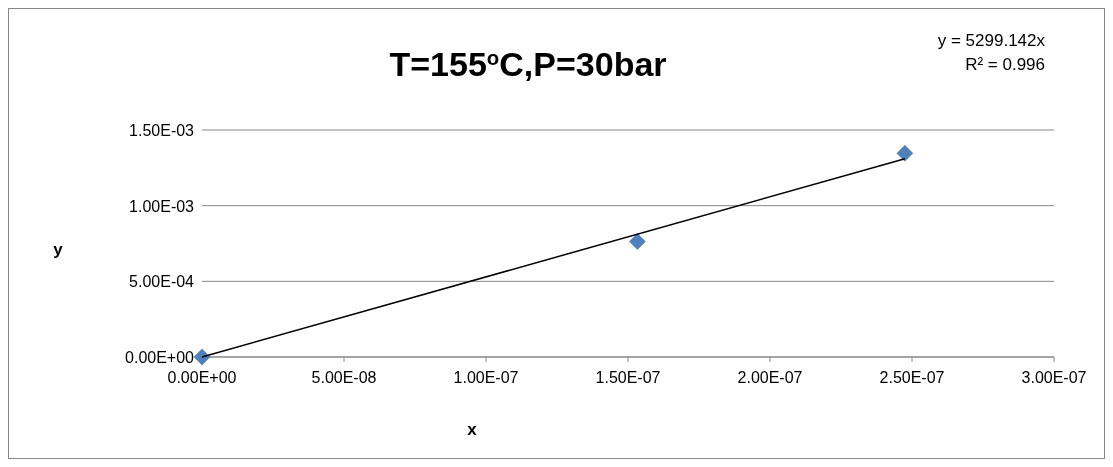 This screenshot has width=1113, height=467. Describe the element at coordinates (528, 64) in the screenshot. I see `chart-title: T=155$^{o}$C,P=30bar` at that location.